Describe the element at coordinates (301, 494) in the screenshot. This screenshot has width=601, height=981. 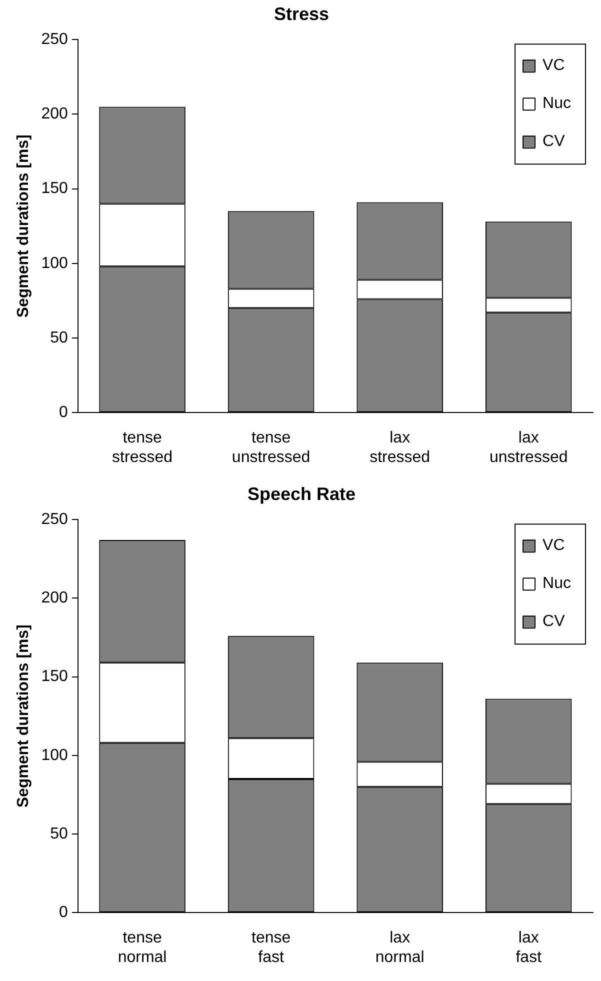
I see `chart-title: Speech Rate` at that location.